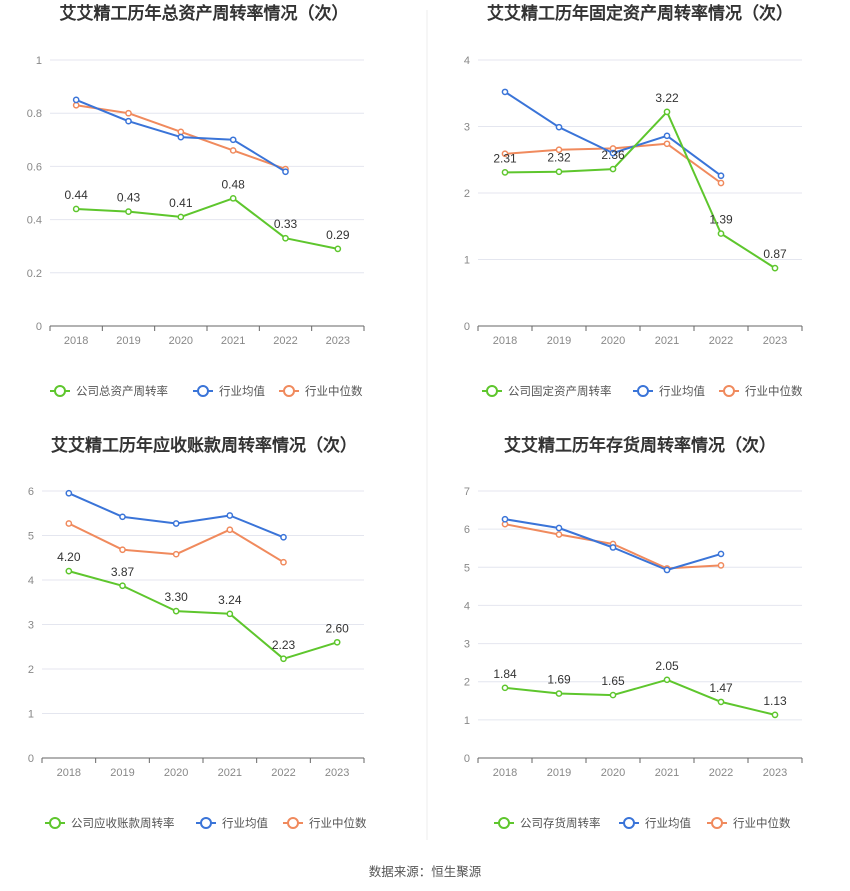 The height and width of the screenshot is (891, 850). I want to click on x-tick-label: 2023, so click(775, 773).